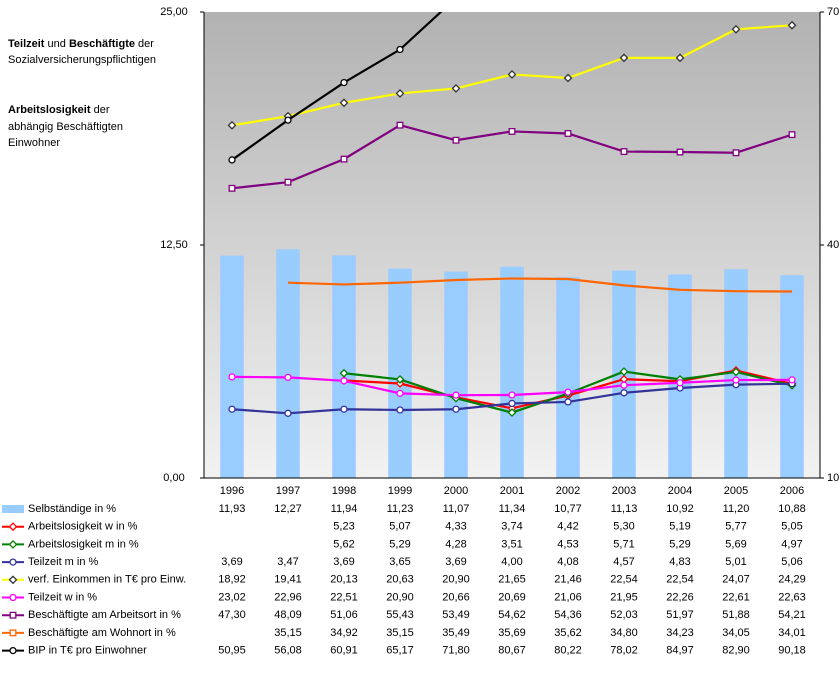 Image resolution: width=839 pixels, height=673 pixels. I want to click on table-value: 82,90, so click(736, 651).